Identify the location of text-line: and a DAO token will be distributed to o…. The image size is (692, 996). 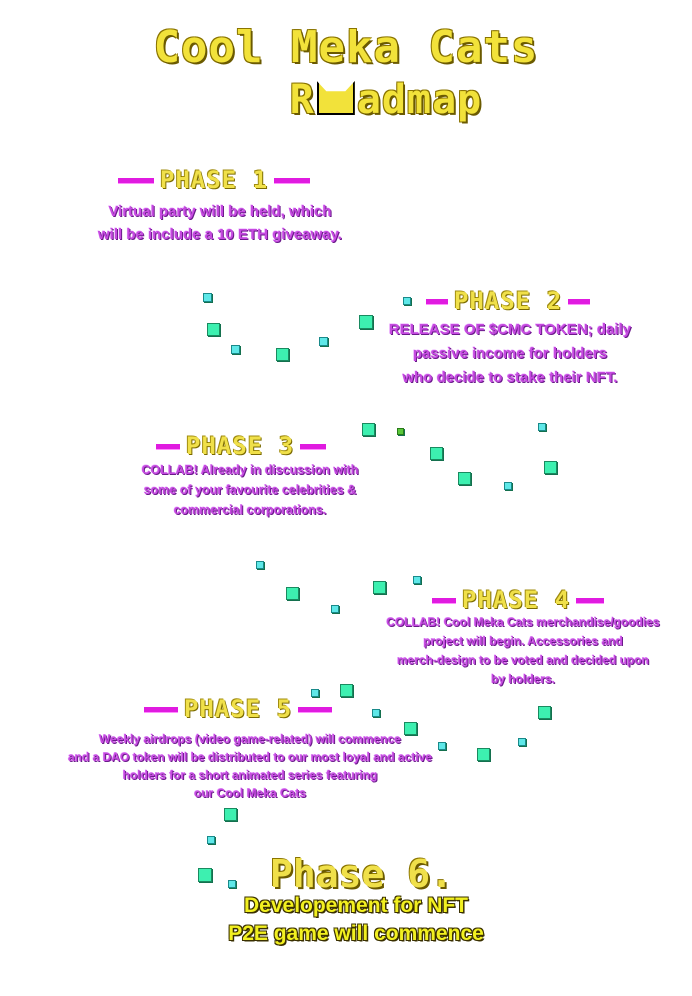
(250, 757).